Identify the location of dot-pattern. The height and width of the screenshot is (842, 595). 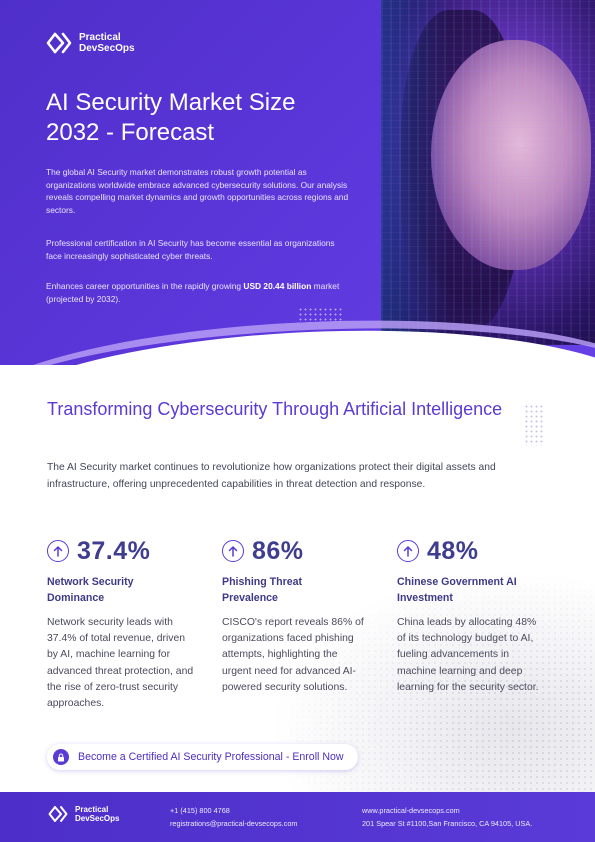
(320, 314).